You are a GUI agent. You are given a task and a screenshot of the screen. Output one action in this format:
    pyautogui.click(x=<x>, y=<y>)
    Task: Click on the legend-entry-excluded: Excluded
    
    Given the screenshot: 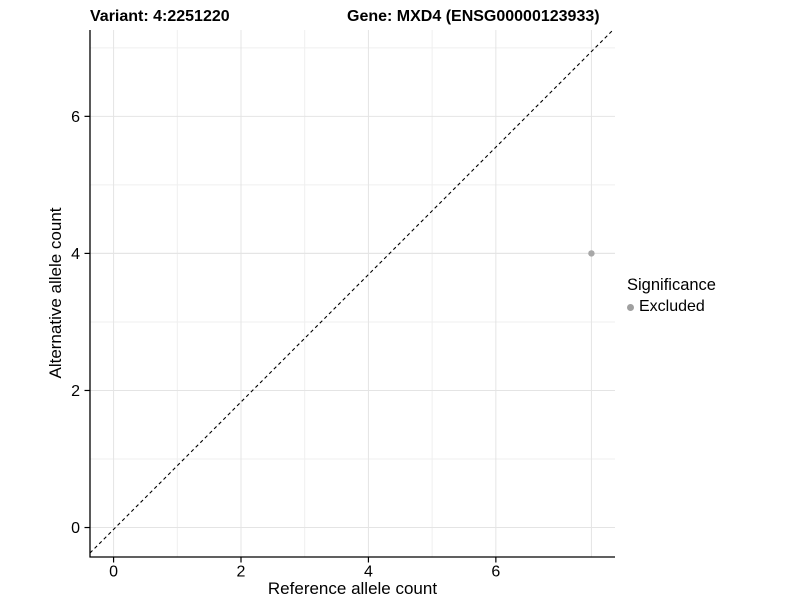 What is the action you would take?
    pyautogui.click(x=671, y=307)
    